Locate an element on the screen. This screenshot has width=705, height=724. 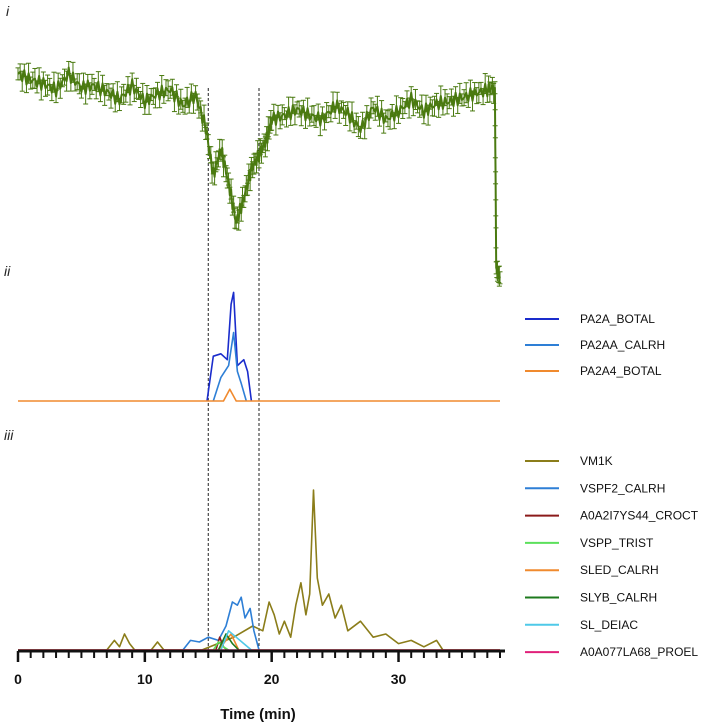
panel-ii-series is located at coordinates (259, 346).